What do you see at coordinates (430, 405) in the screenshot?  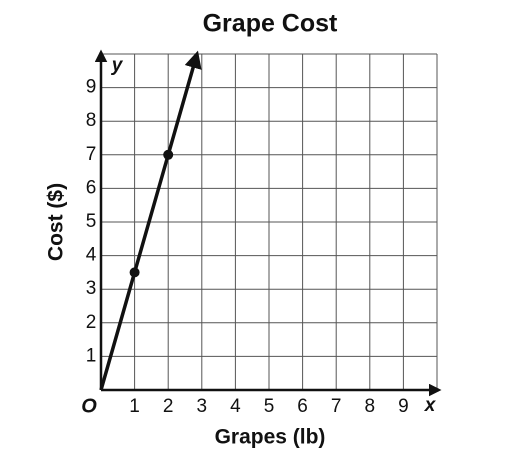 I see `x-axis-letter: x` at bounding box center [430, 405].